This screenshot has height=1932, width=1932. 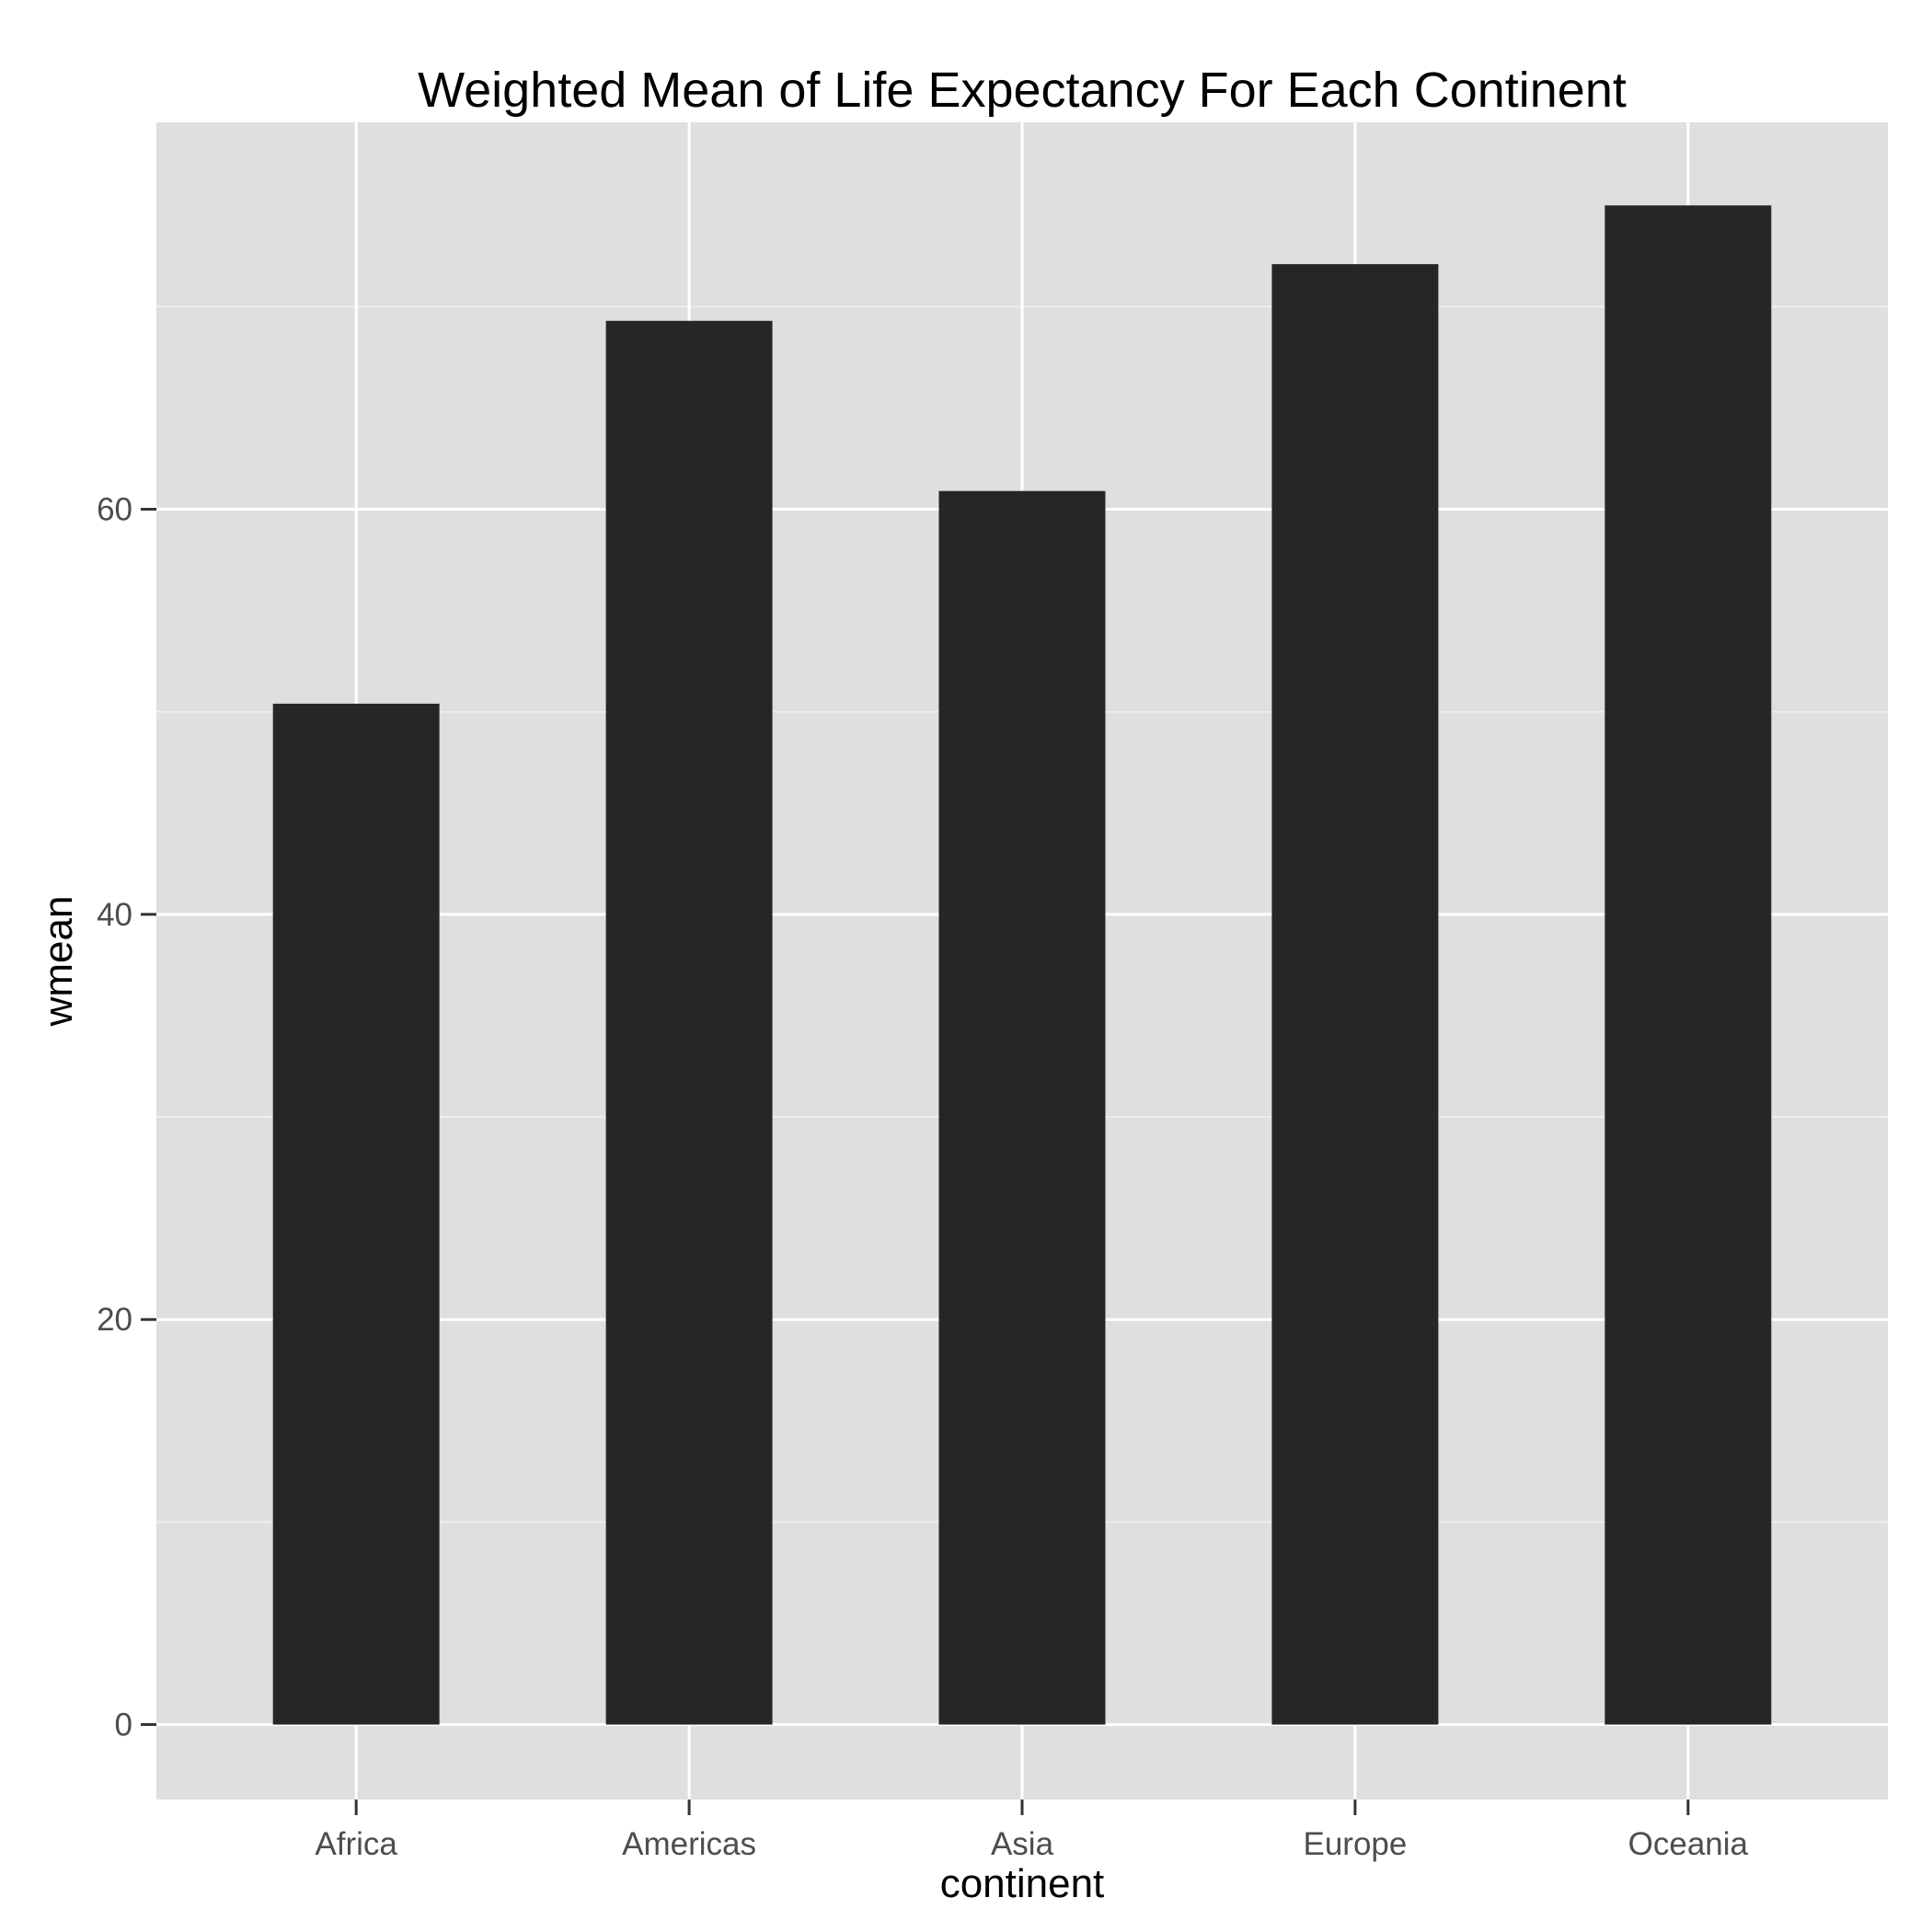 What do you see at coordinates (114, 510) in the screenshot?
I see `y-tick-label: 60` at bounding box center [114, 510].